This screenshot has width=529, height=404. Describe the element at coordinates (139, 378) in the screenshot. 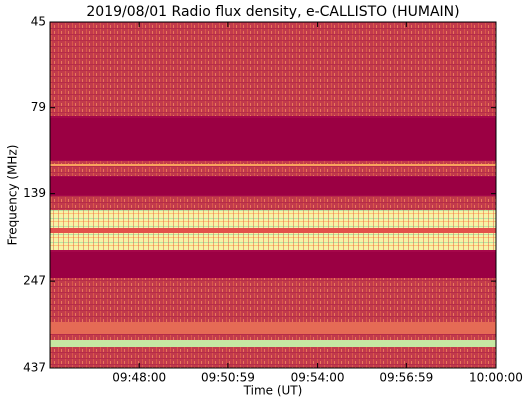

I see `x-tick-label: 09:48:00` at that location.